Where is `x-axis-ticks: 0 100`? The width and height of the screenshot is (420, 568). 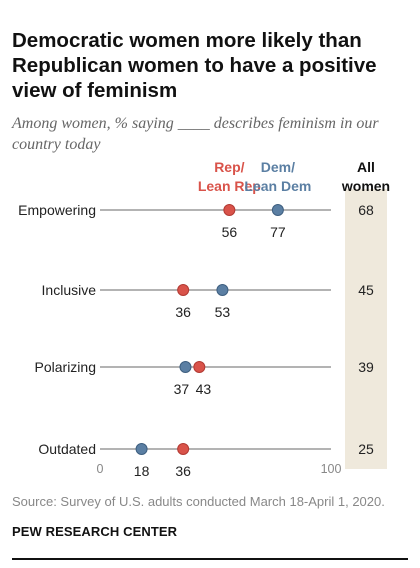
x-axis-ticks: 0 100 is located at coordinates (219, 469).